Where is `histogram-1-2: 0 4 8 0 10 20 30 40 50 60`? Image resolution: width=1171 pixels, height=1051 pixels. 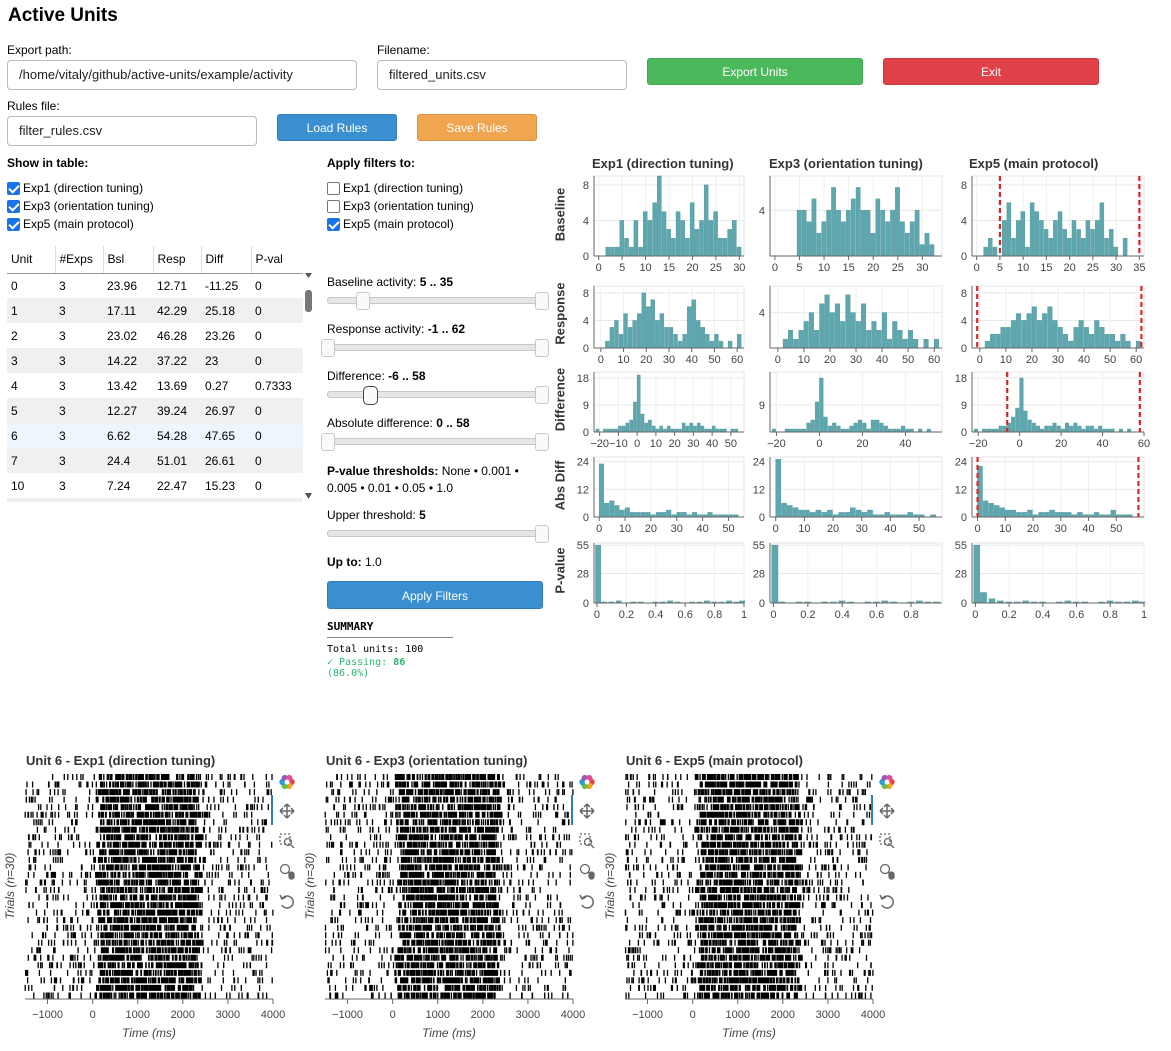
histogram-1-2: 0 4 8 0 10 20 30 40 50 60 is located at coordinates (1053, 325).